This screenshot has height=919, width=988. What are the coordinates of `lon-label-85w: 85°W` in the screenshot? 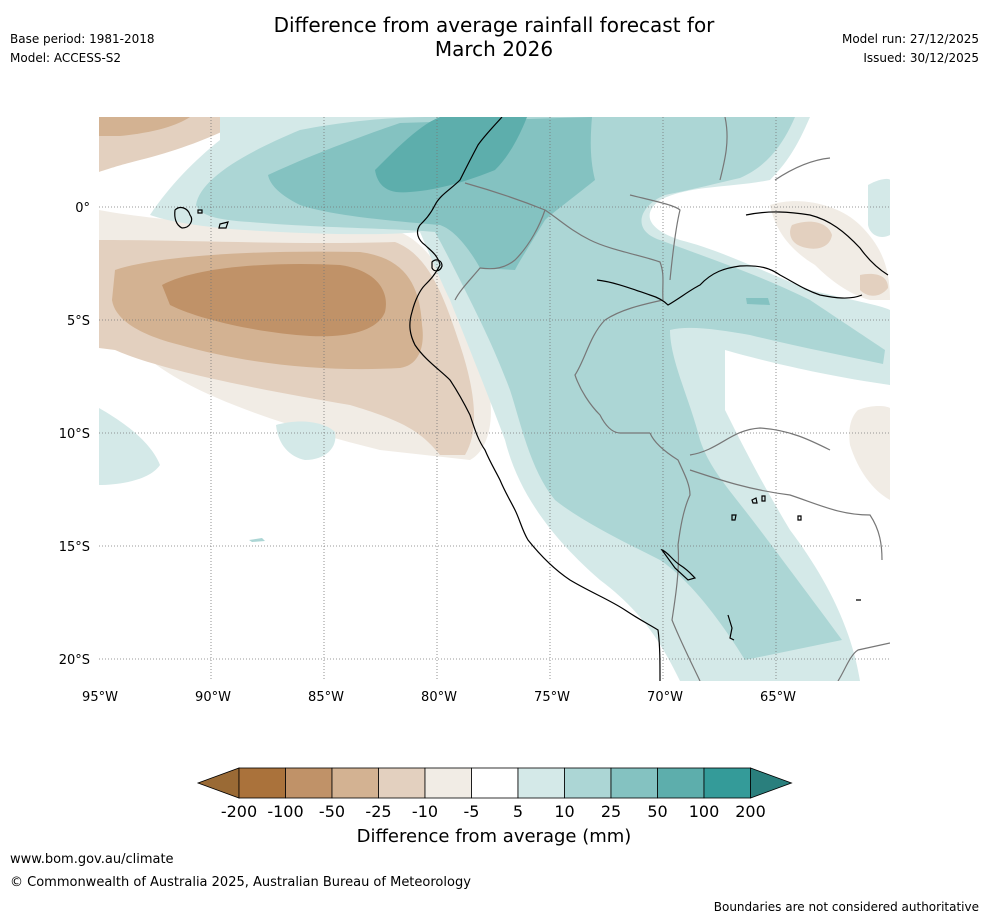 It's located at (326, 697).